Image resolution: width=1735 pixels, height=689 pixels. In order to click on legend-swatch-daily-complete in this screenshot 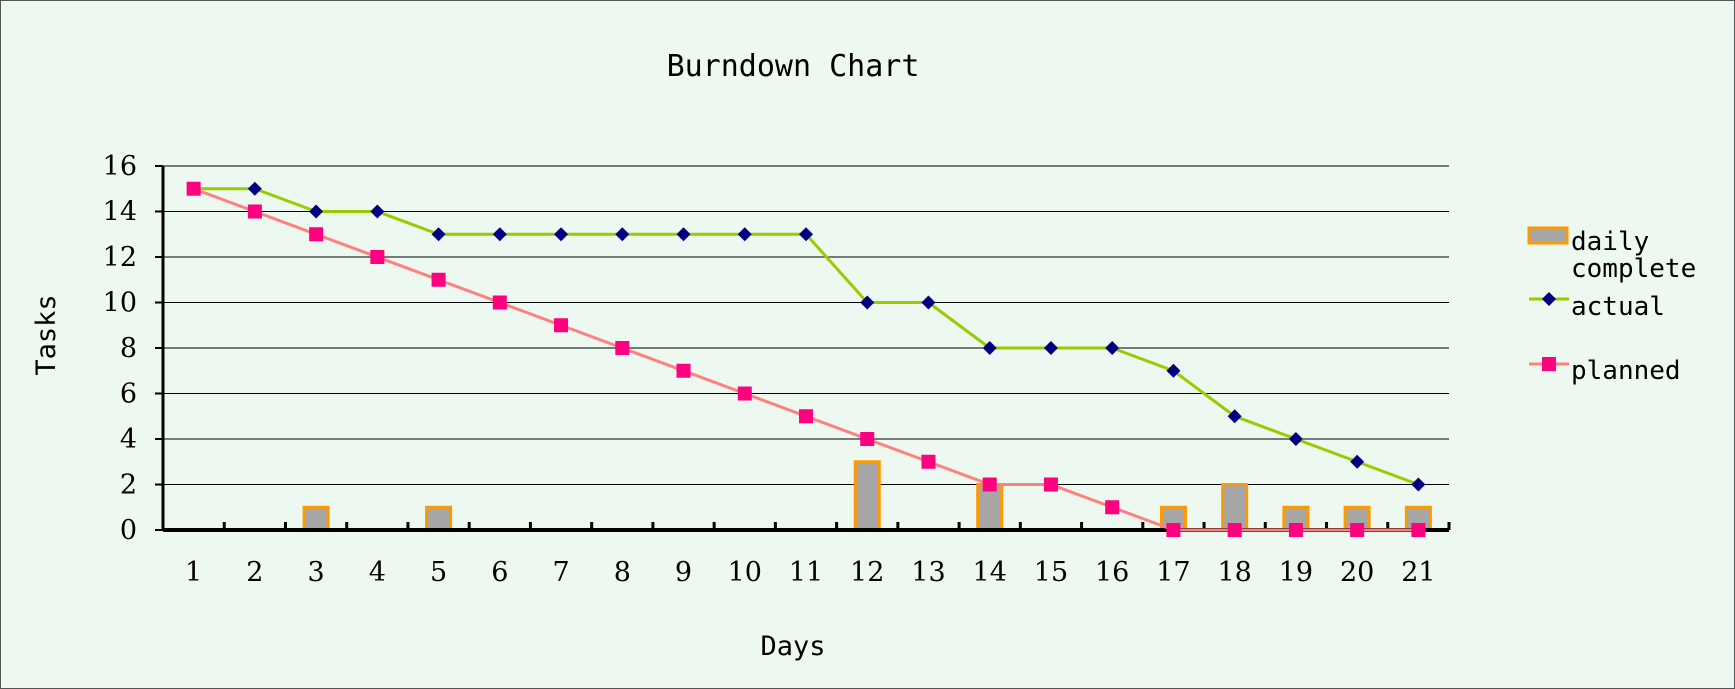, I will do `click(1548, 235)`.